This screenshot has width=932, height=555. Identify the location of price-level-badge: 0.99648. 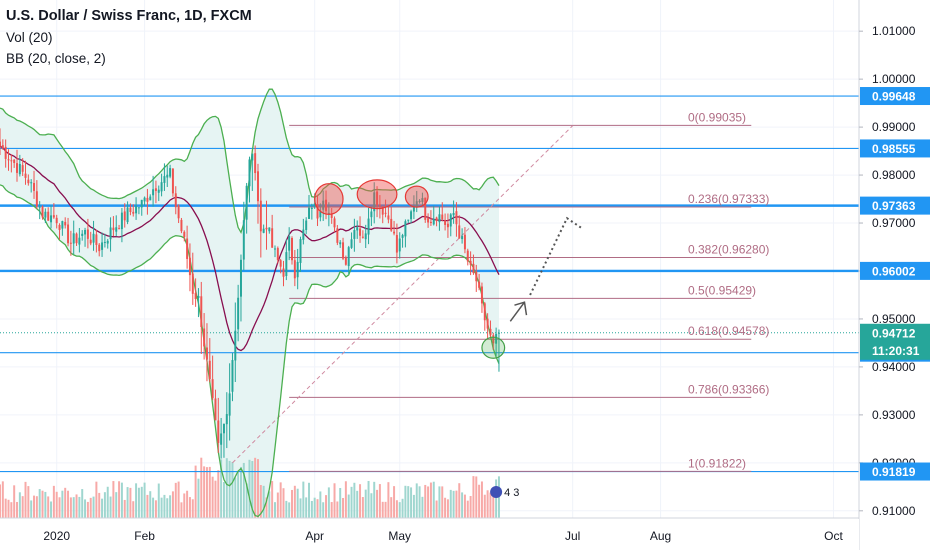
(894, 97).